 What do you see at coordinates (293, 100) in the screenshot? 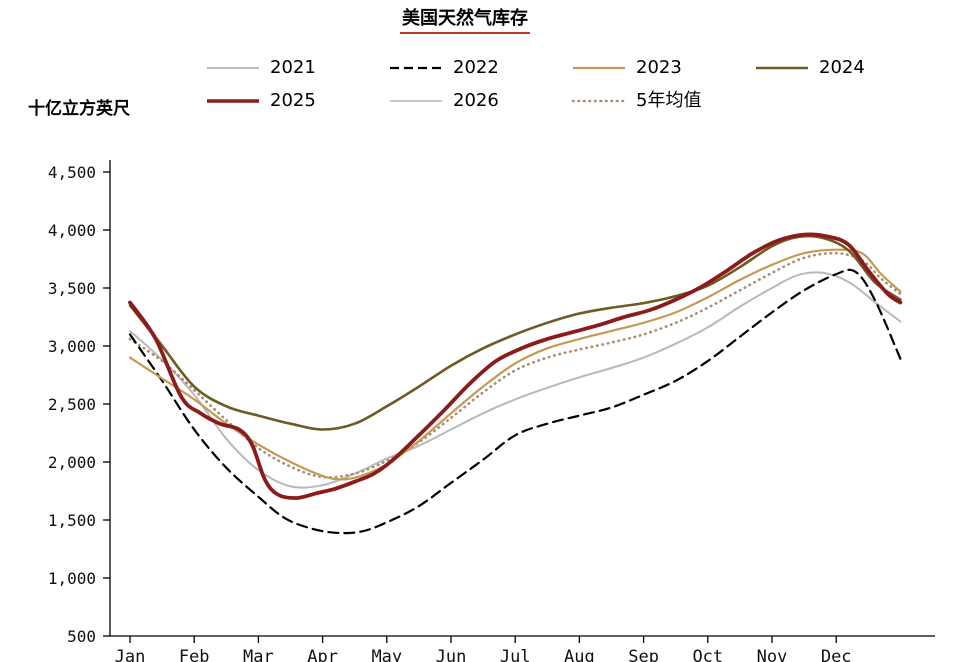
I see `legend-label: 2025` at bounding box center [293, 100].